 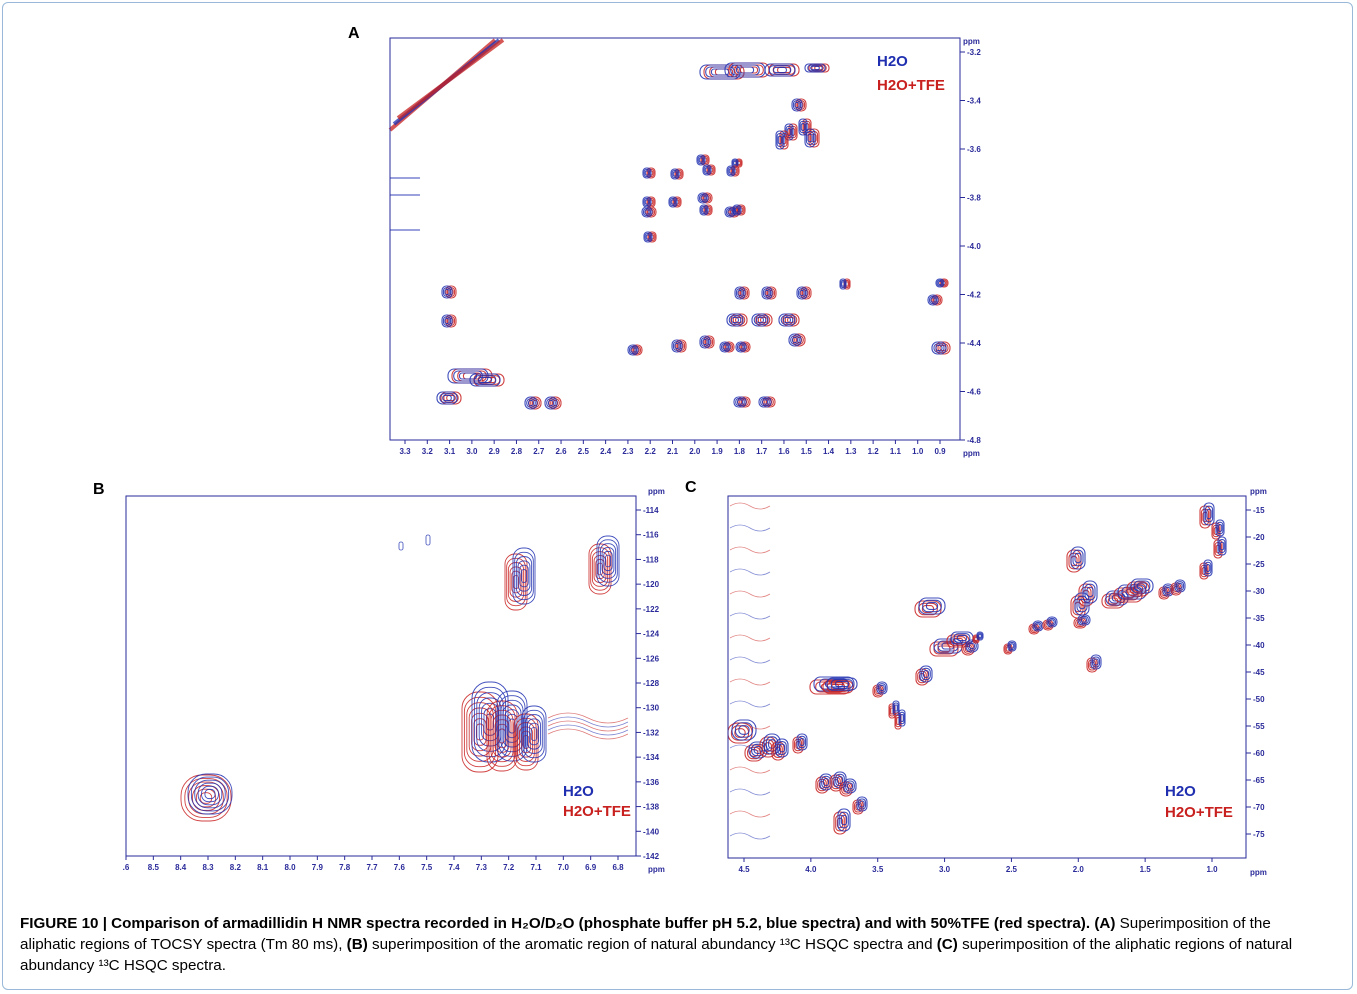 What do you see at coordinates (974, 149) in the screenshot?
I see `y-tick-label: -3.6` at bounding box center [974, 149].